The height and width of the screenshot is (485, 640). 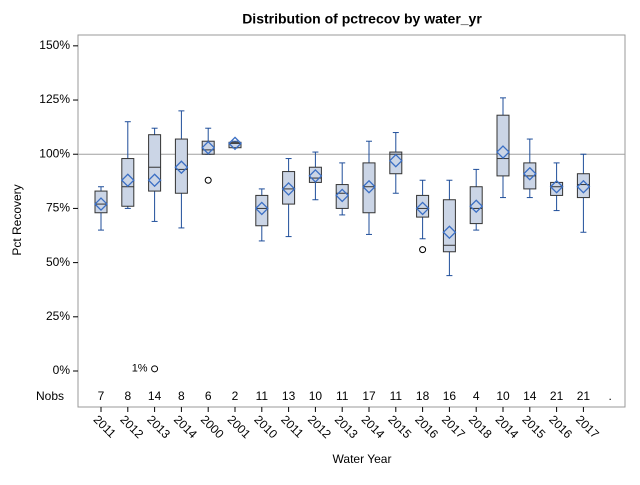 What do you see at coordinates (58, 208) in the screenshot?
I see `y-tick-label: 75%` at bounding box center [58, 208].